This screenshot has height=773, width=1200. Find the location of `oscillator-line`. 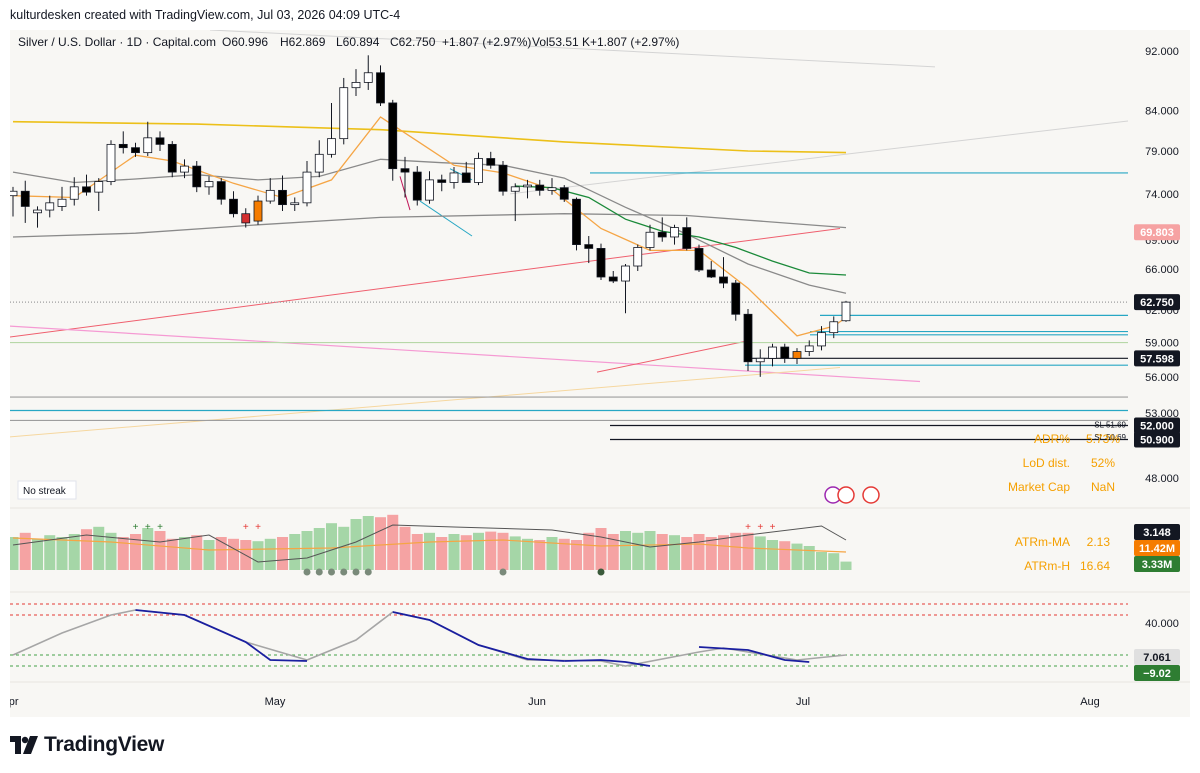

oscillator-line is located at coordinates (478, 636).